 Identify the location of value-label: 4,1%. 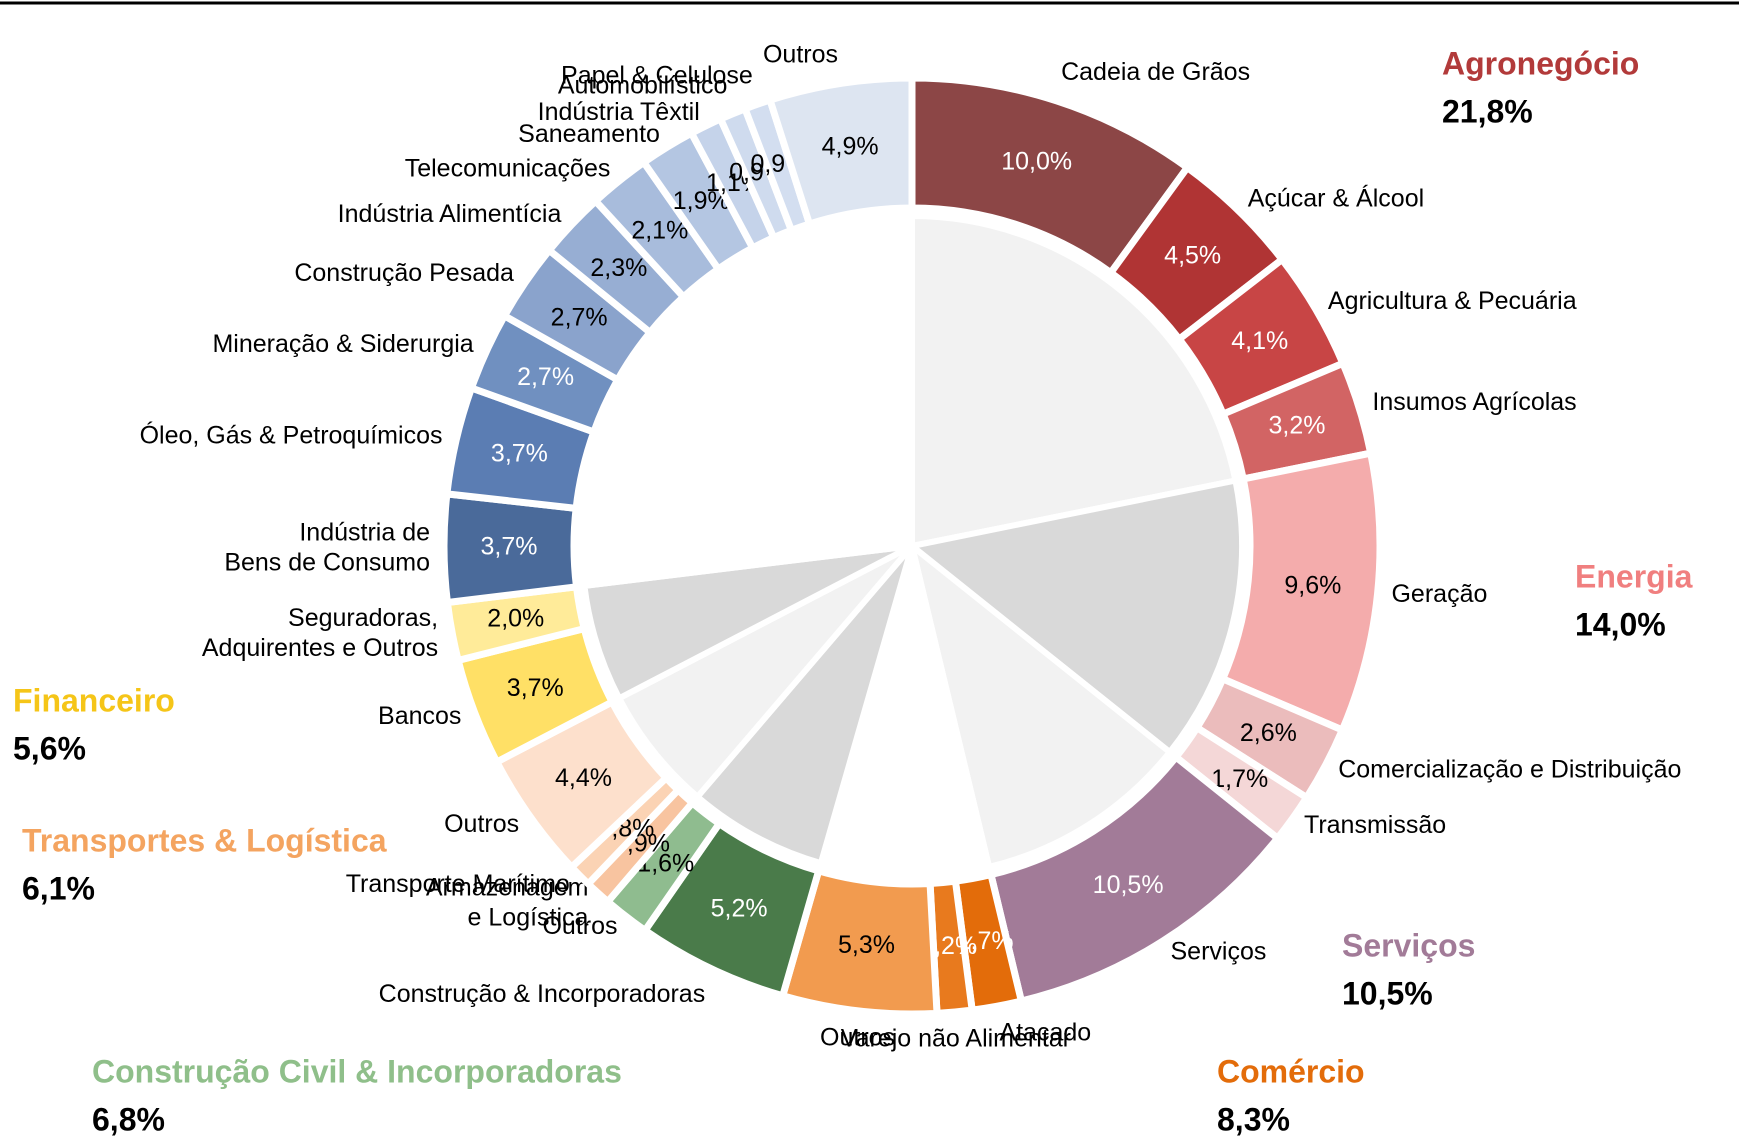
(1259, 341).